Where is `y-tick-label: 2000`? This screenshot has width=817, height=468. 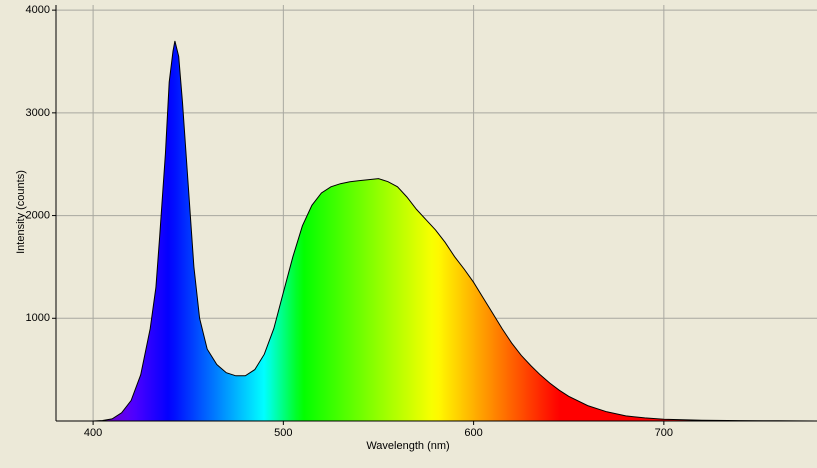
y-tick-label: 2000 is located at coordinates (38, 215).